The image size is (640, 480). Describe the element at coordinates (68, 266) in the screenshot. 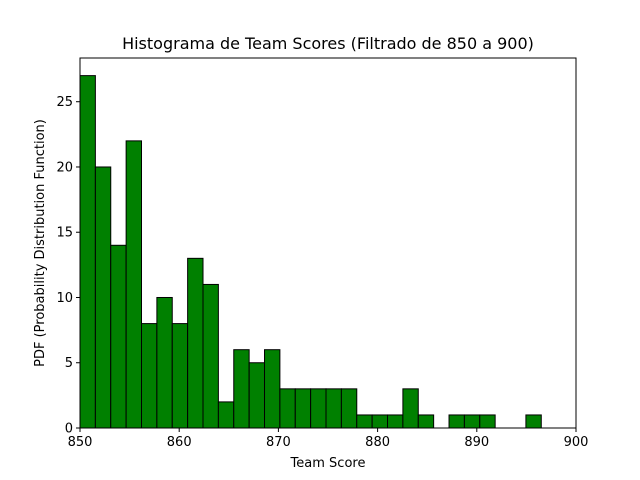

I see `y-axis: 0 5 10 15 20 25` at that location.